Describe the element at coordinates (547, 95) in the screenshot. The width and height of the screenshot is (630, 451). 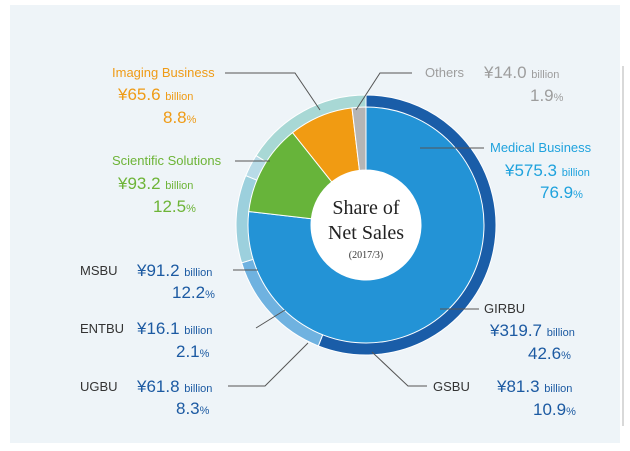
I see `label-others-percent: 1.9%` at that location.